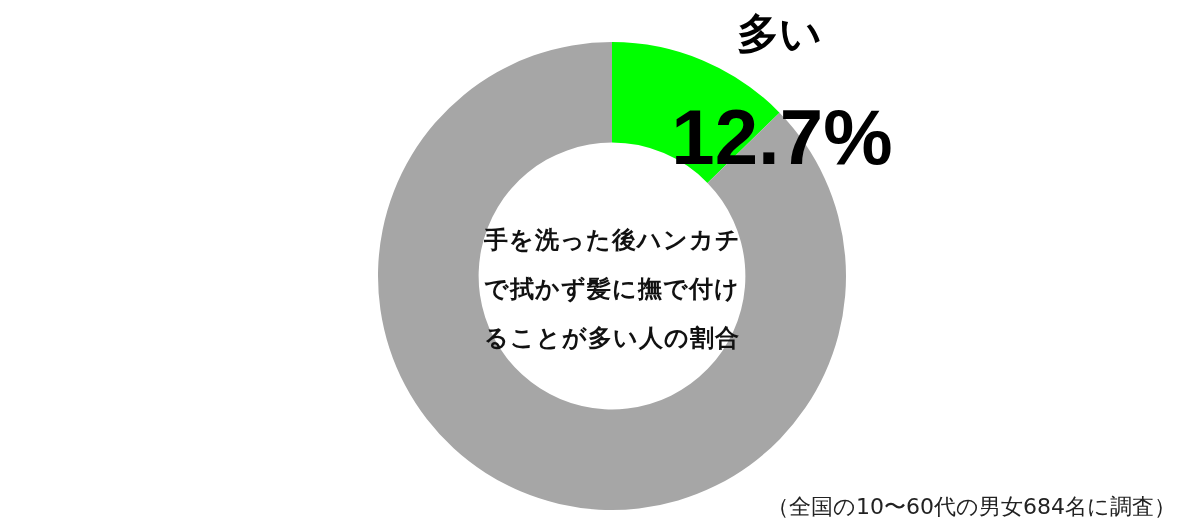 Image resolution: width=1200 pixels, height=522 pixels. I want to click on text: （全国の10〜60代の男女684名に調査）, so click(971, 507).